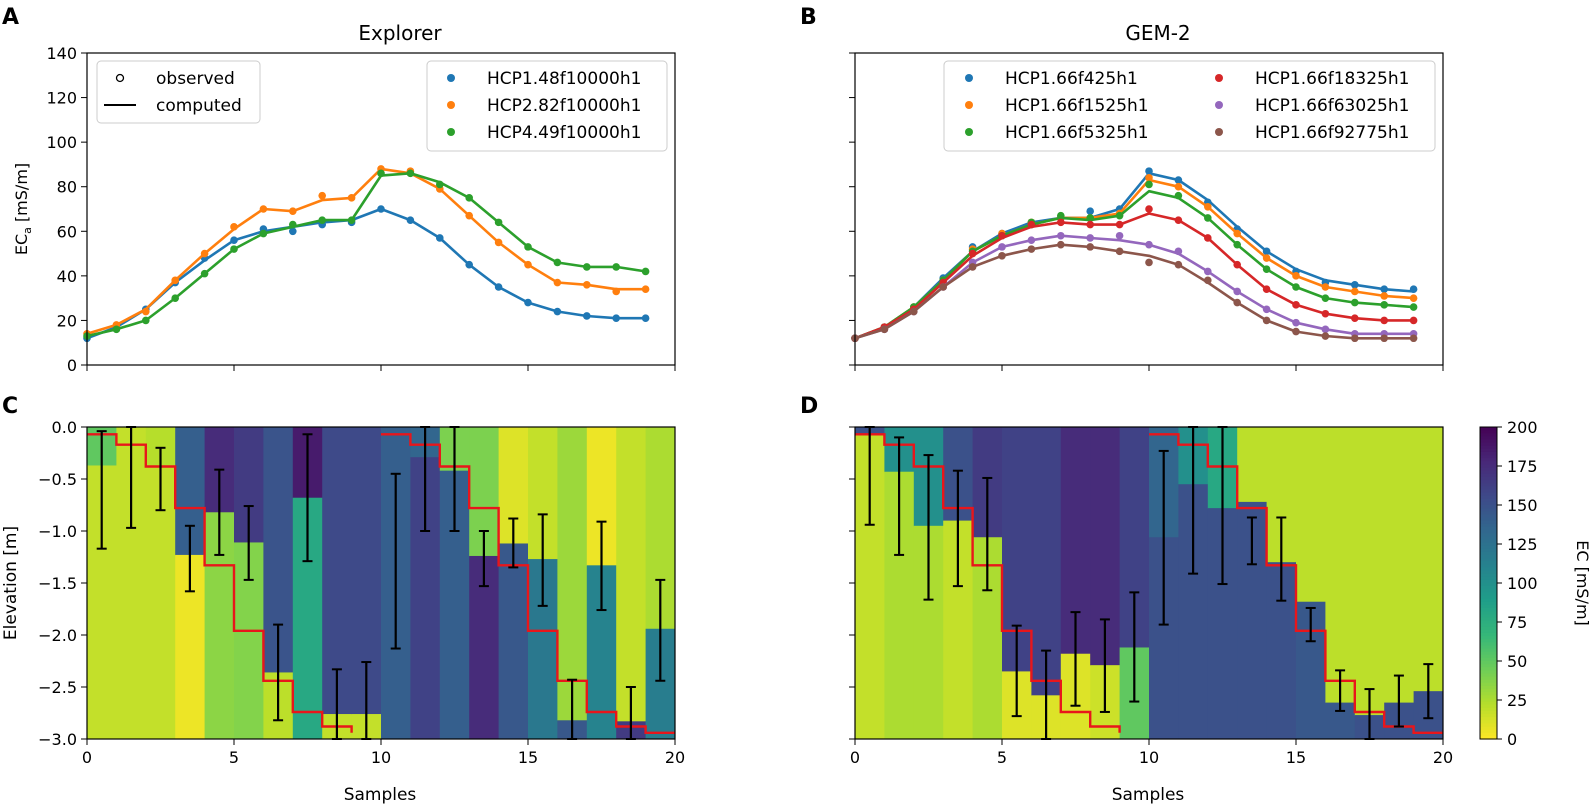  Describe the element at coordinates (1517, 622) in the screenshot. I see `colorbar-tick-label: 75` at that location.